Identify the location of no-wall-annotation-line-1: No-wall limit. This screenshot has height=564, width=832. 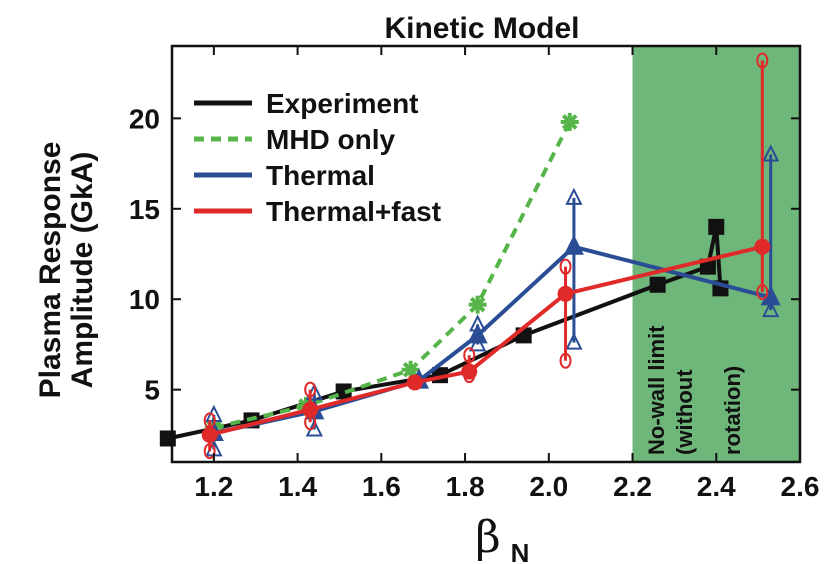
(656, 390).